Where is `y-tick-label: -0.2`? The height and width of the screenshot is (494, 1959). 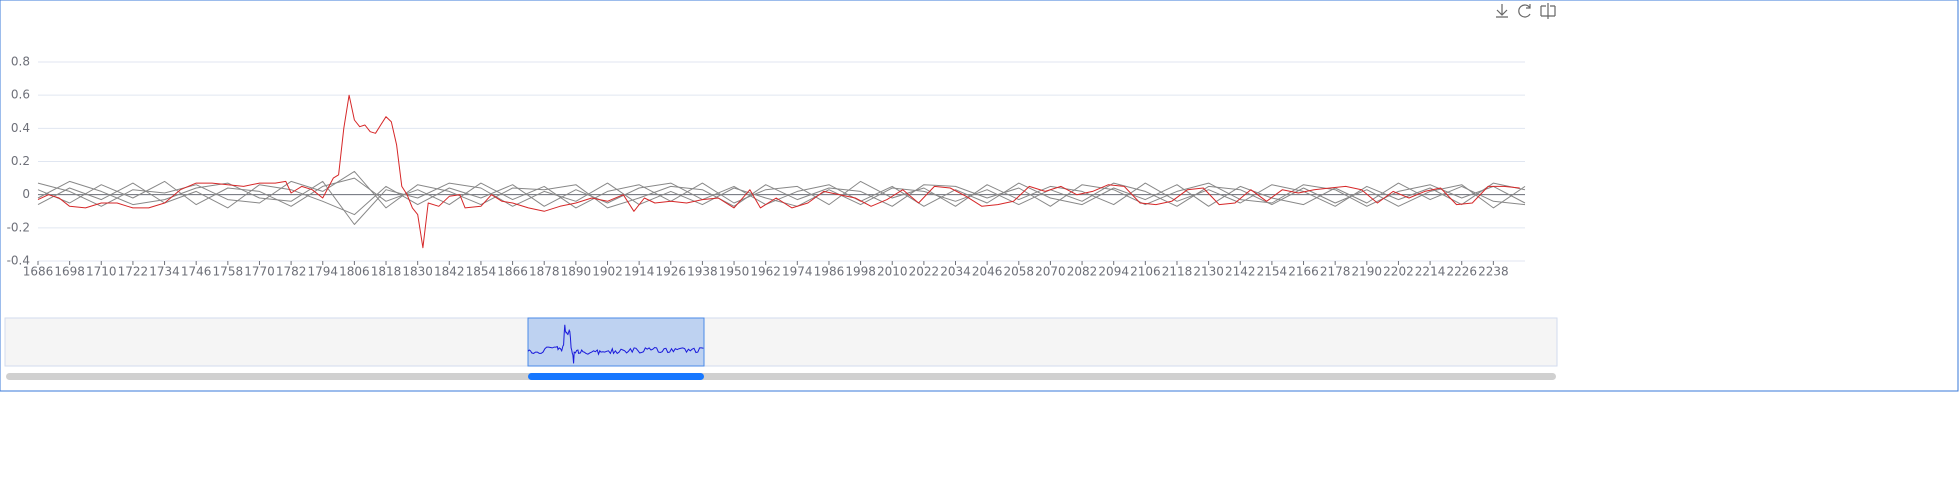
y-tick-label: -0.2 is located at coordinates (18, 227).